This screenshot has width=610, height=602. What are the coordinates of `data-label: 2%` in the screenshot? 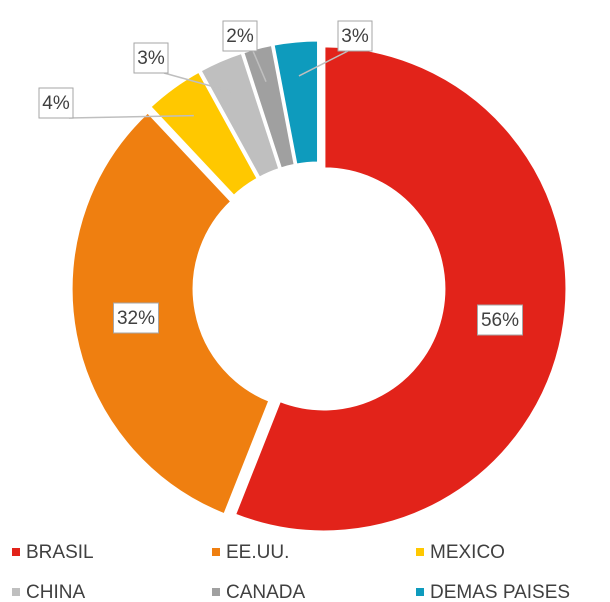 It's located at (240, 36).